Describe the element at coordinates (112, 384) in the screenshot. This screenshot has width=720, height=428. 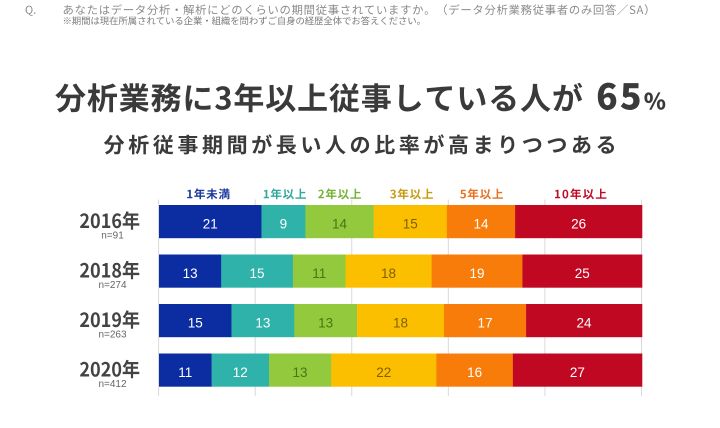
I see `svg-text: n=412` at that location.